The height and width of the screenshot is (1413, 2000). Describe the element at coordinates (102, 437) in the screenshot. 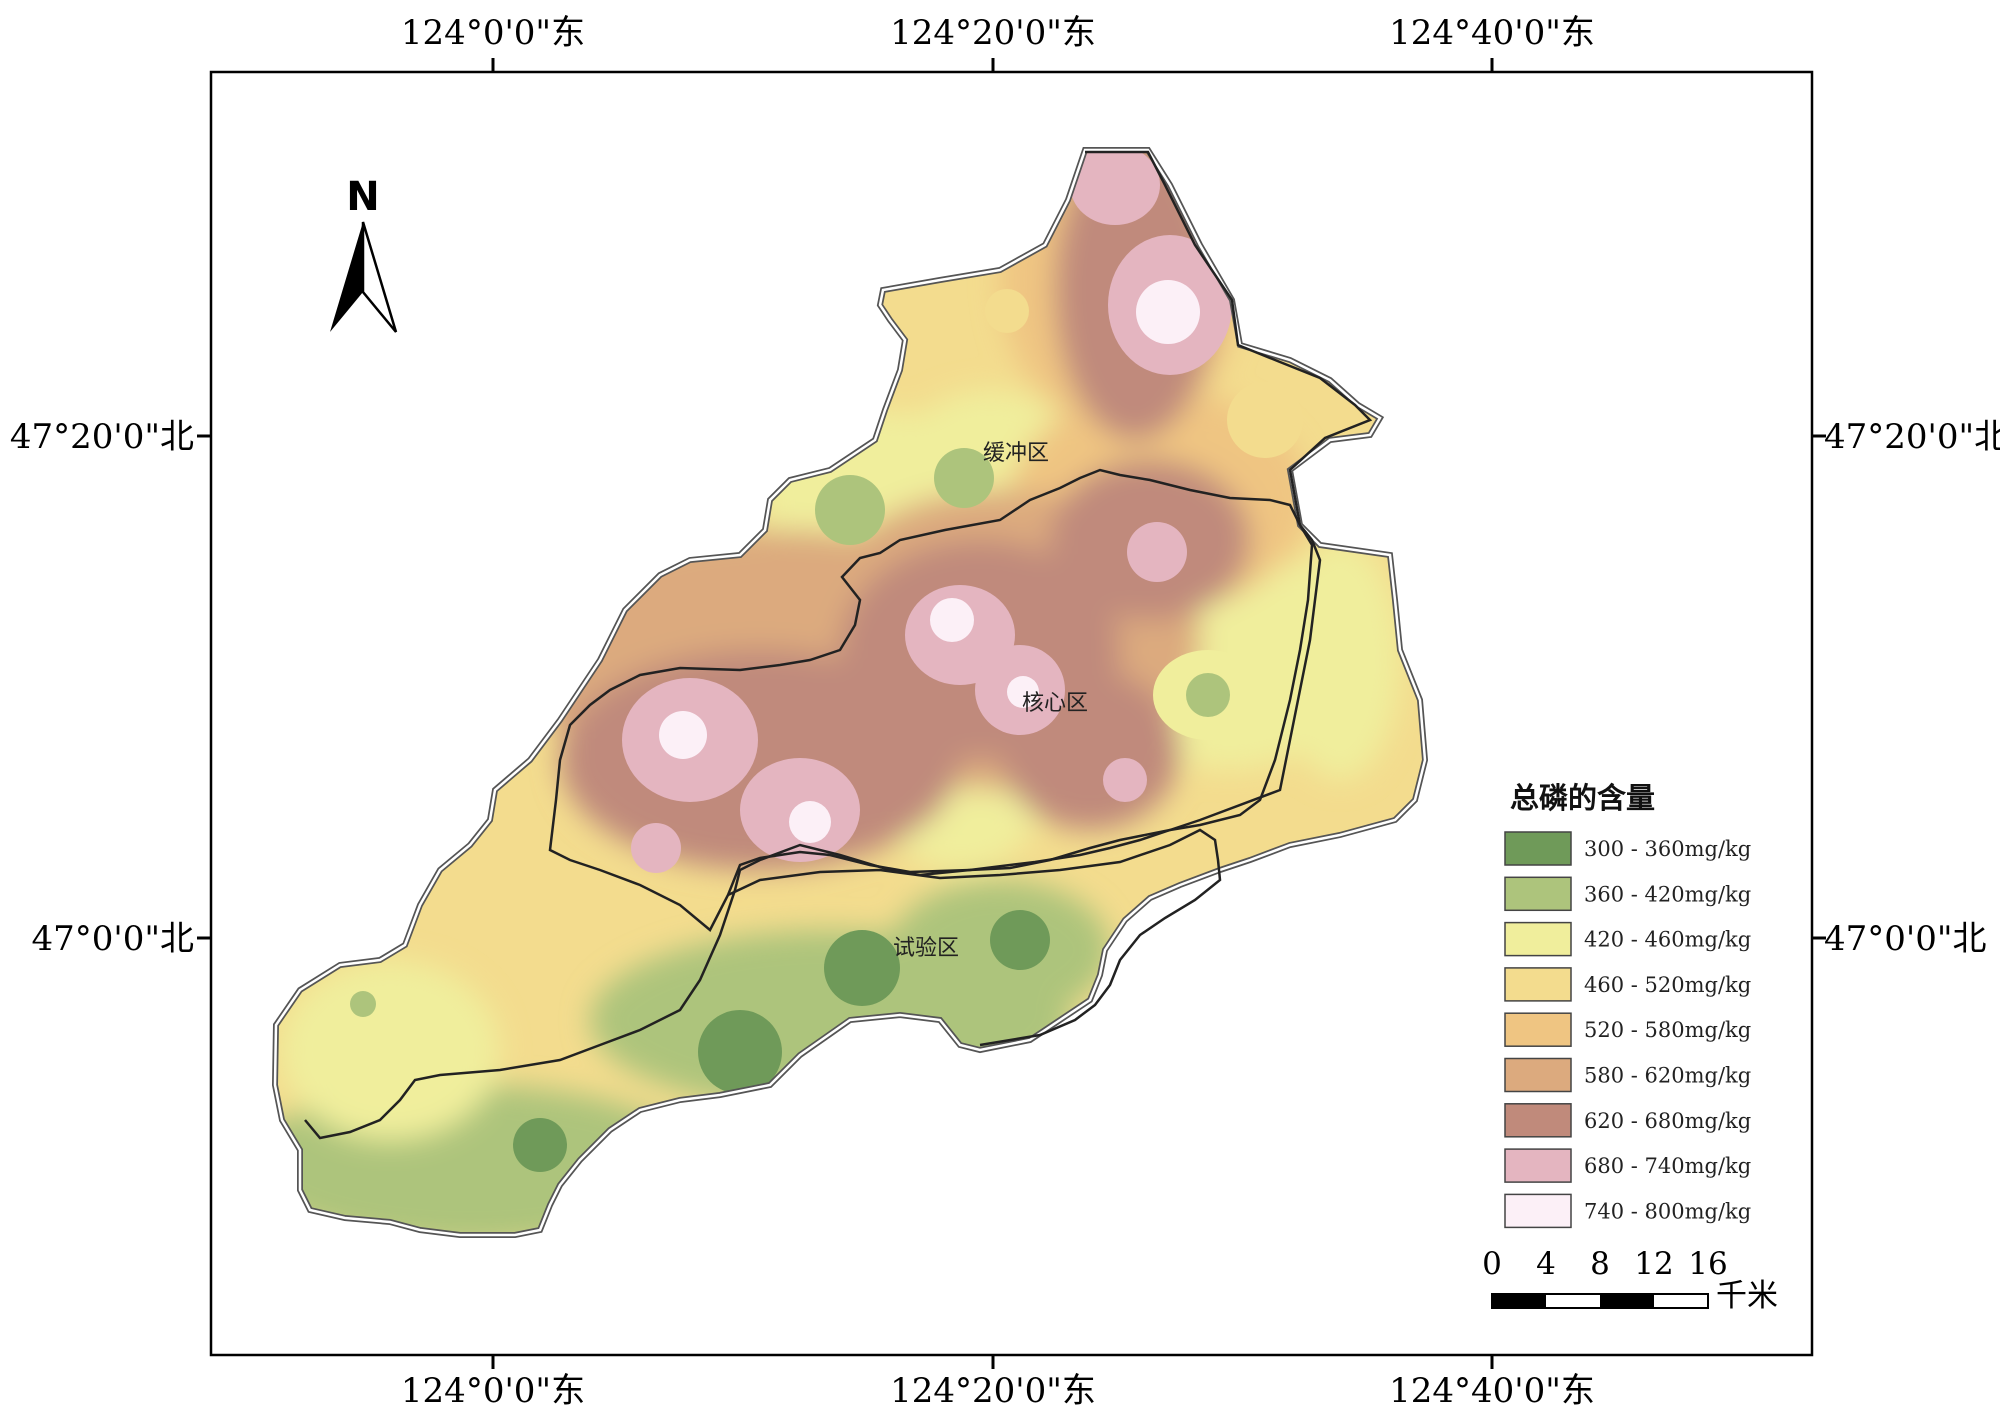

I see `axis-label-left-1: 47°20'0"北` at that location.